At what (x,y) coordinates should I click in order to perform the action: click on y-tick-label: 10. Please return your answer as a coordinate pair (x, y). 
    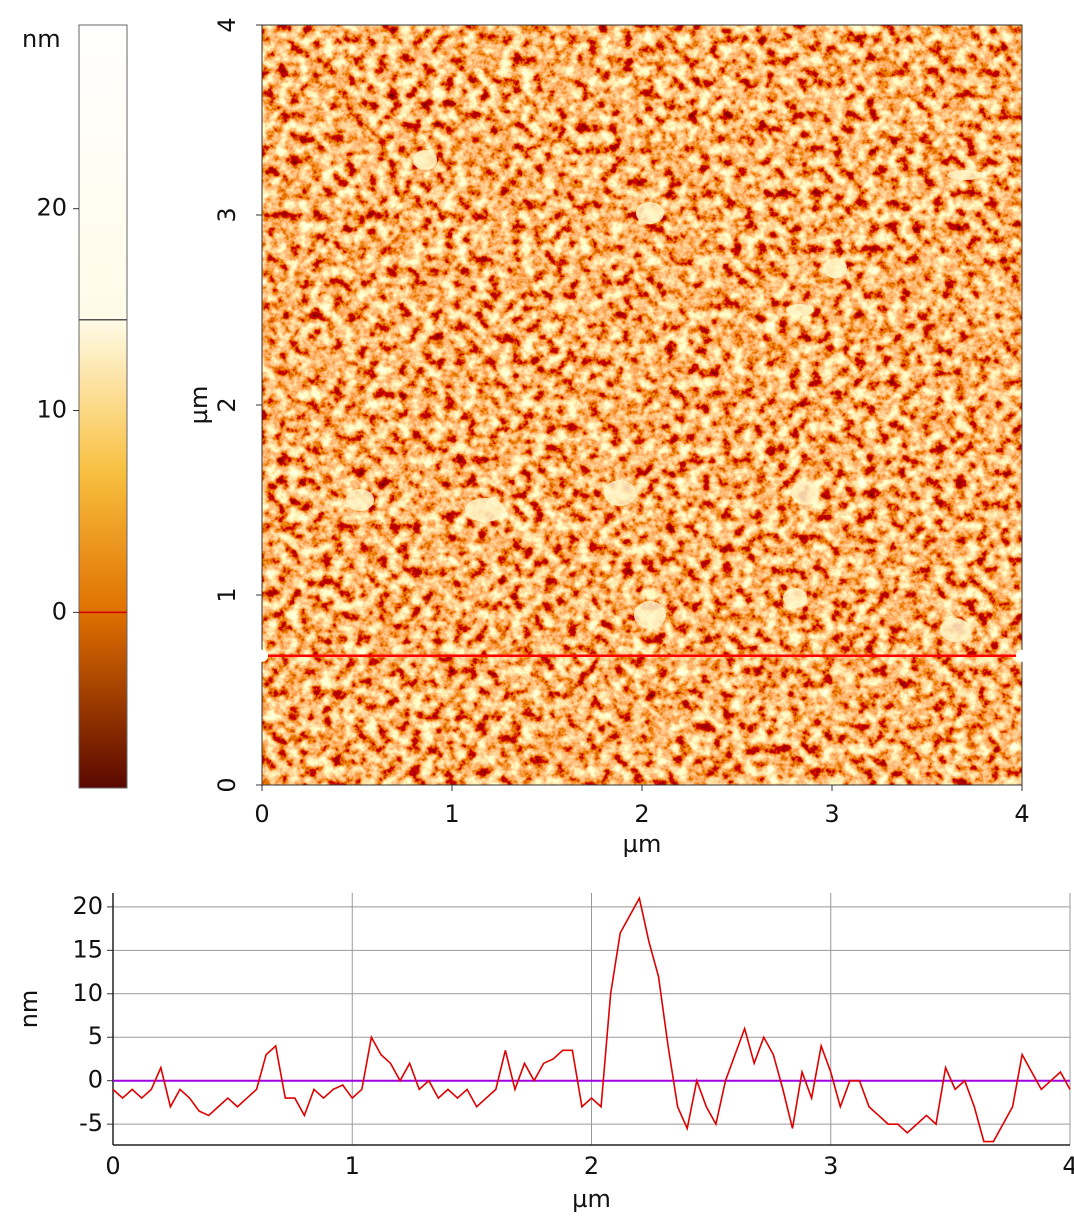
    Looking at the image, I should click on (87, 993).